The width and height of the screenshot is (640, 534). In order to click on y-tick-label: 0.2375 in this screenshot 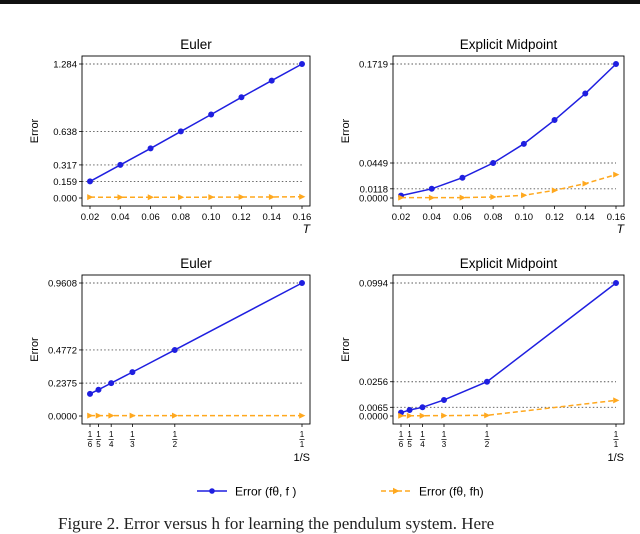, I will do `click(62, 384)`.